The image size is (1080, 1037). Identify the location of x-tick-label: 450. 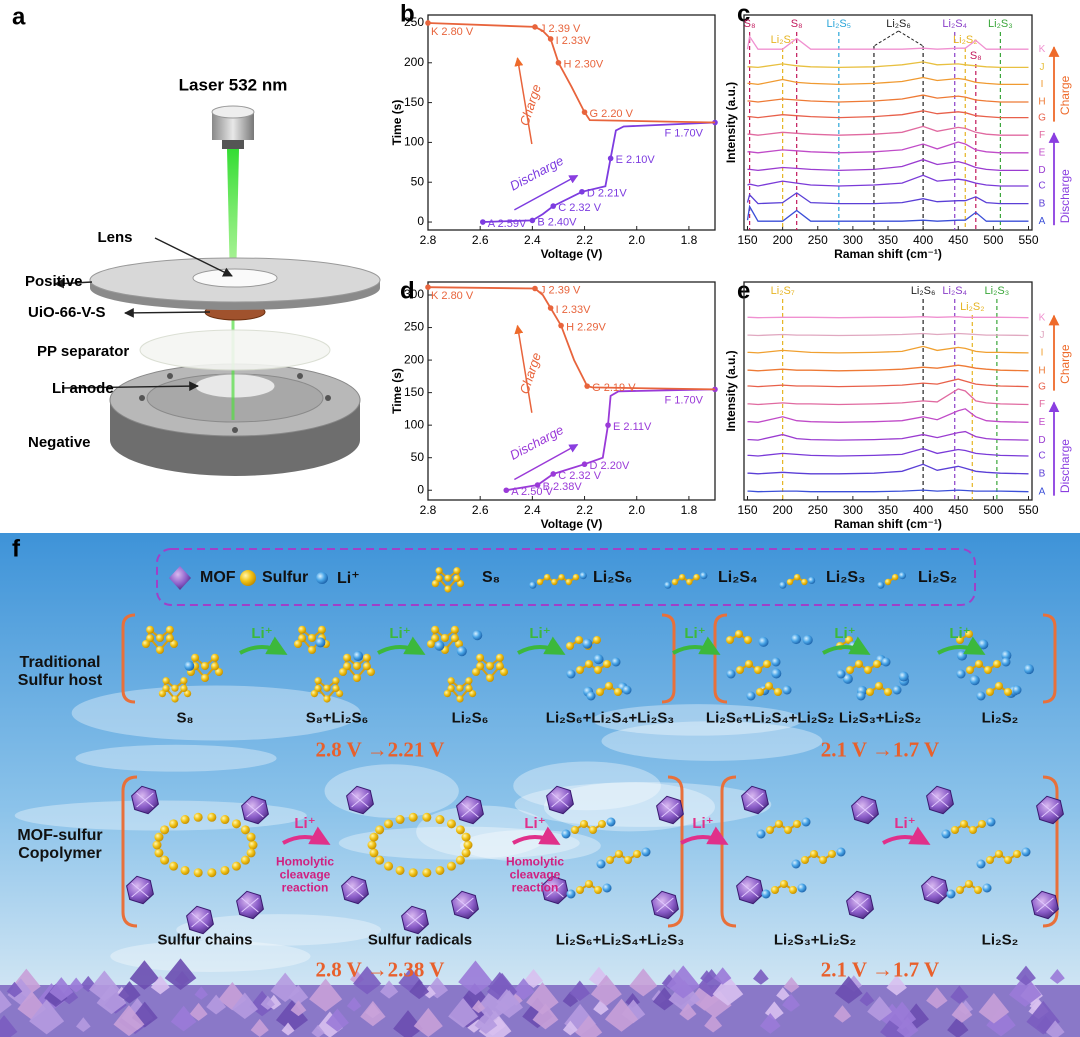
(958, 240).